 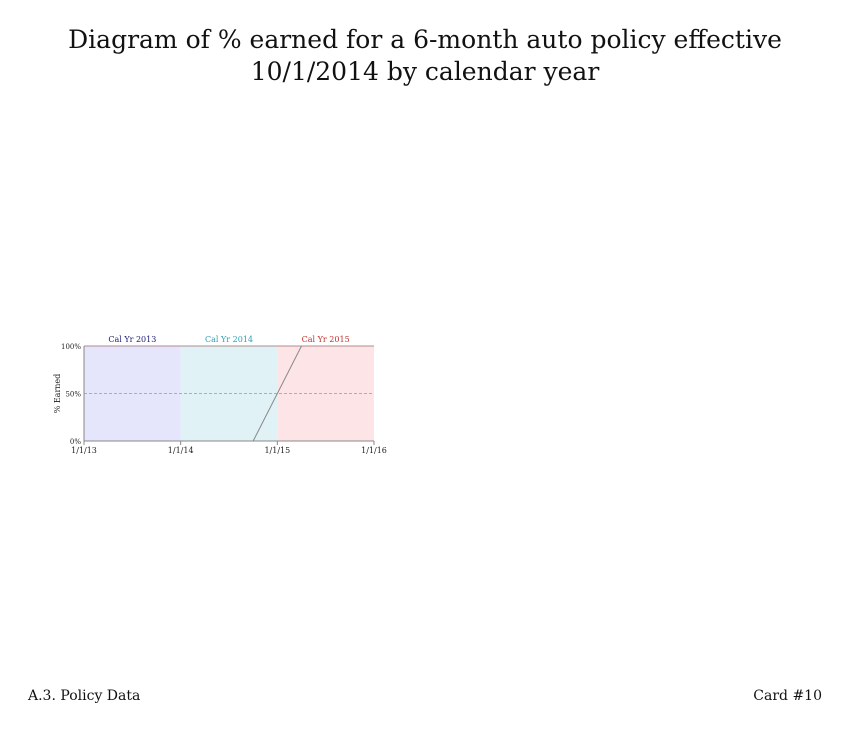 I want to click on x-tick-label-3: 1/1/16, so click(x=374, y=450).